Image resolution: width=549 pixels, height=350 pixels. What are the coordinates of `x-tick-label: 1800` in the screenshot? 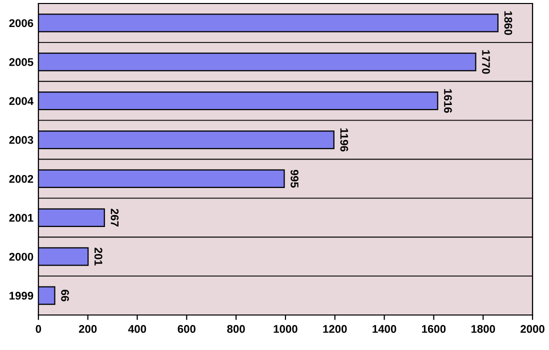 It's located at (483, 329).